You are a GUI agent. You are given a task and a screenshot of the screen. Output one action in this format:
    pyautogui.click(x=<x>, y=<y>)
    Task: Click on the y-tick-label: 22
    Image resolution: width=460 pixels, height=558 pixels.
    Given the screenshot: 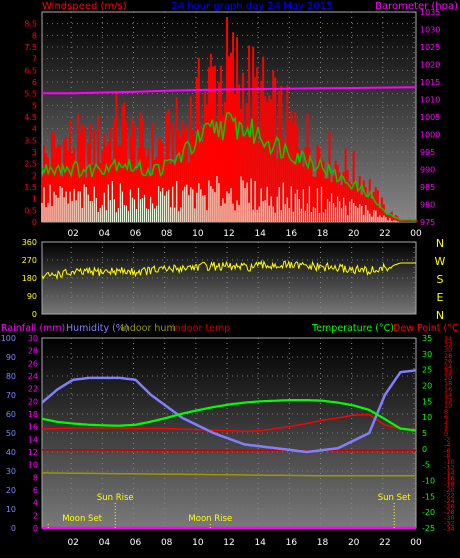 What is the action you would take?
    pyautogui.click(x=448, y=373)
    